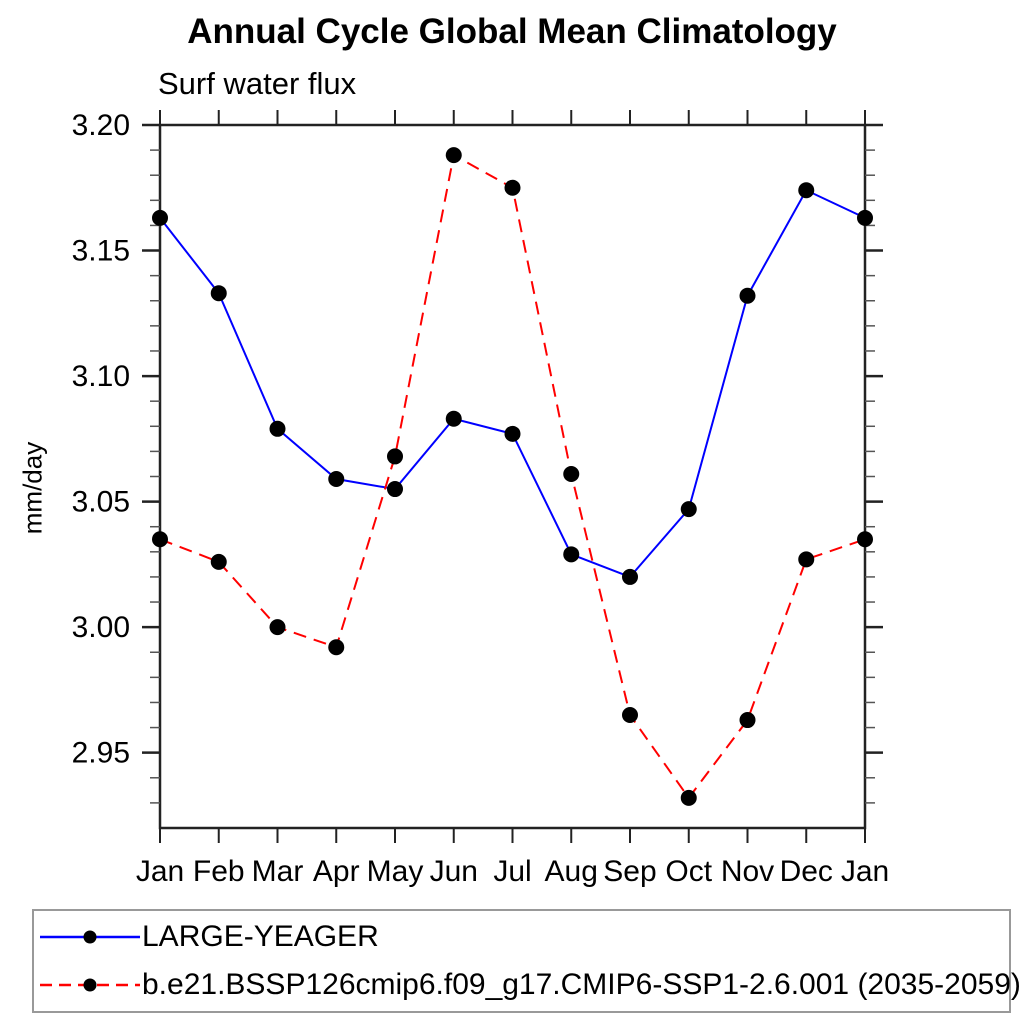 The width and height of the screenshot is (1024, 1024). Describe the element at coordinates (688, 871) in the screenshot. I see `x-tick-label: Oct` at that location.